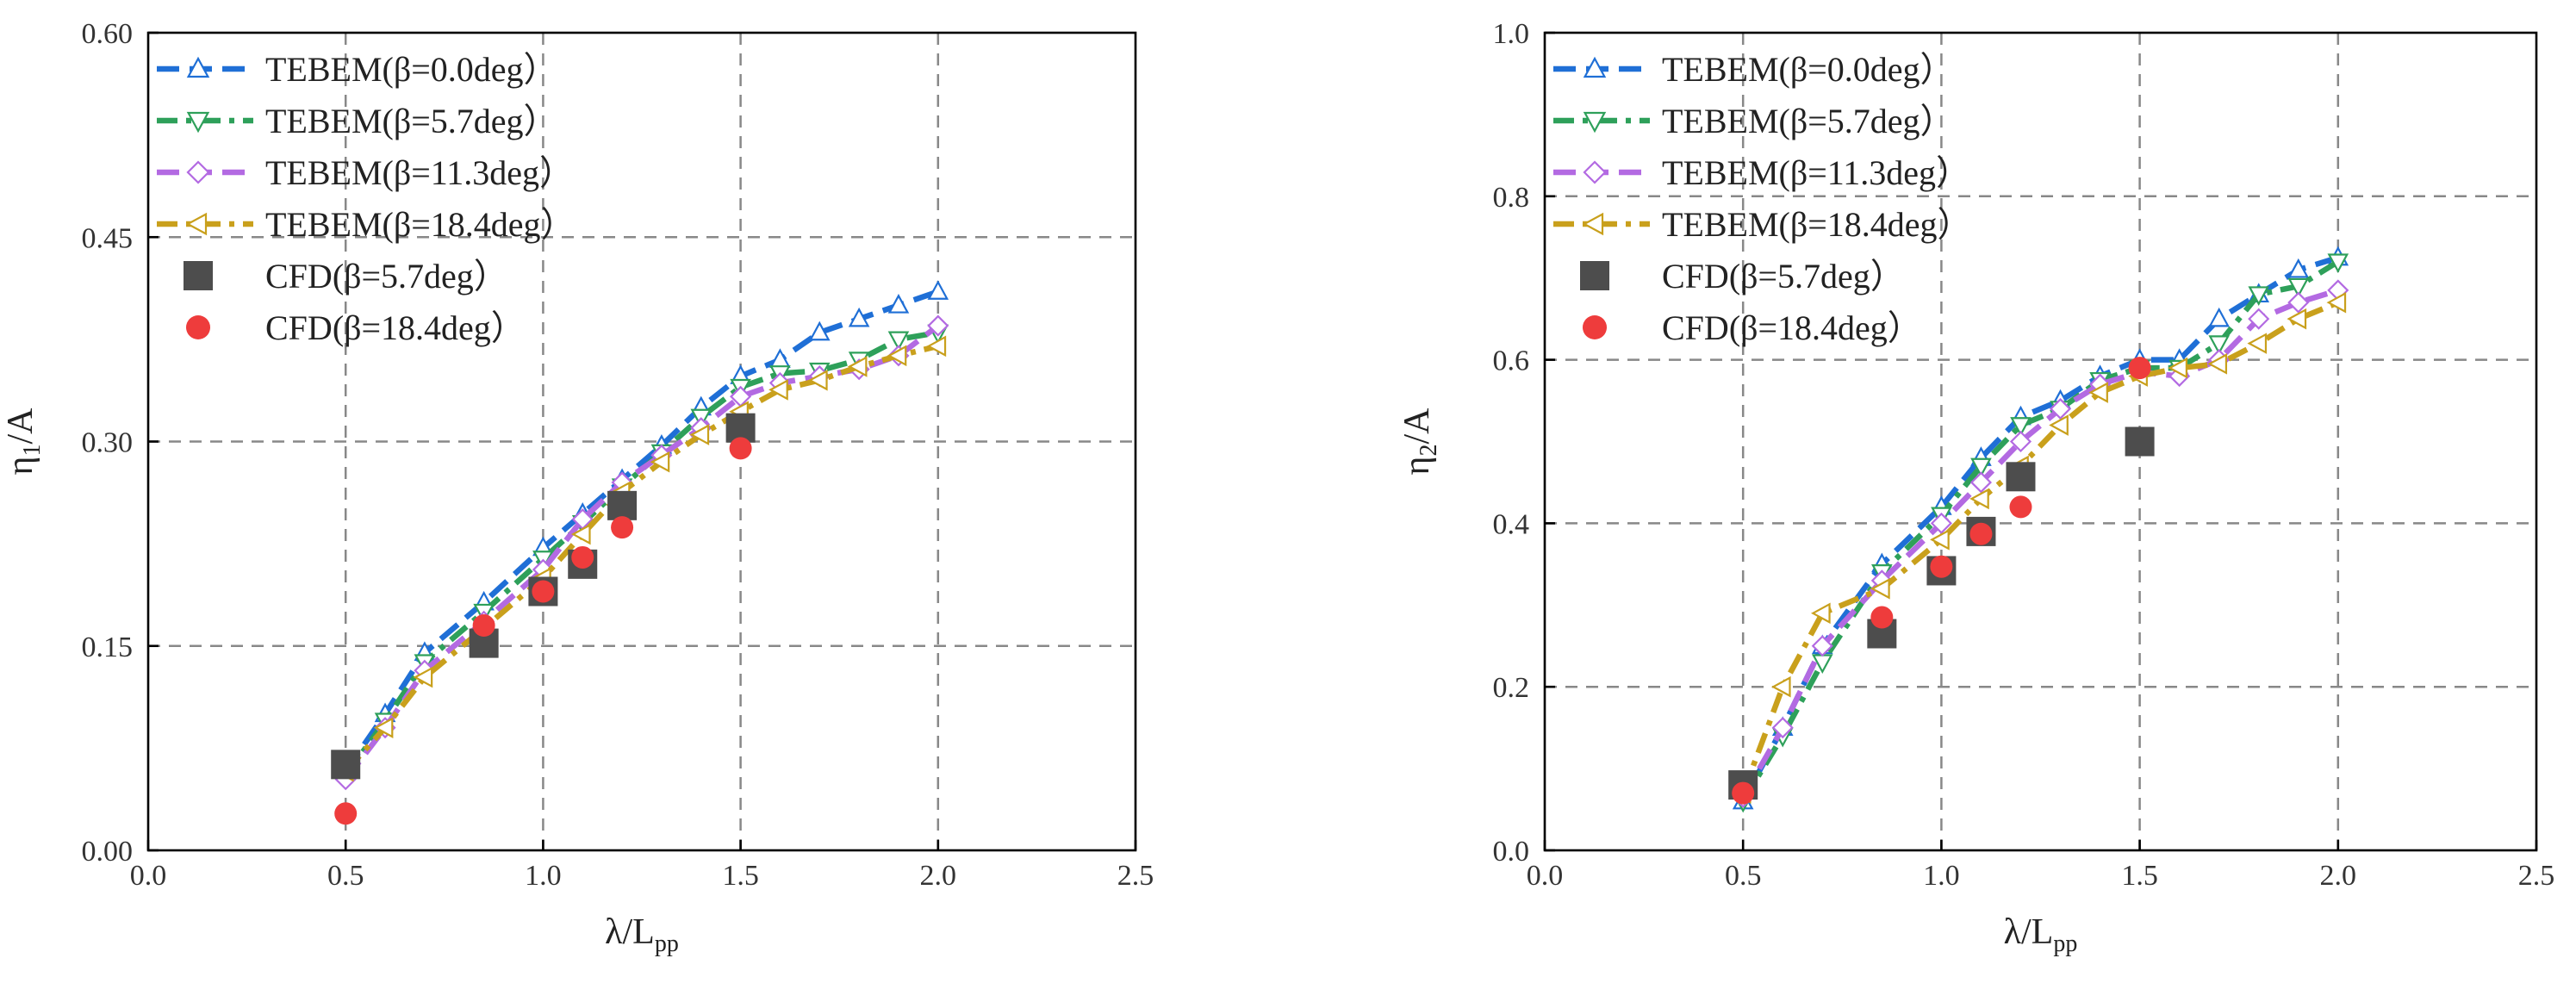 This screenshot has width=2576, height=1008. I want to click on x-tick-label: 1.5, so click(741, 876).